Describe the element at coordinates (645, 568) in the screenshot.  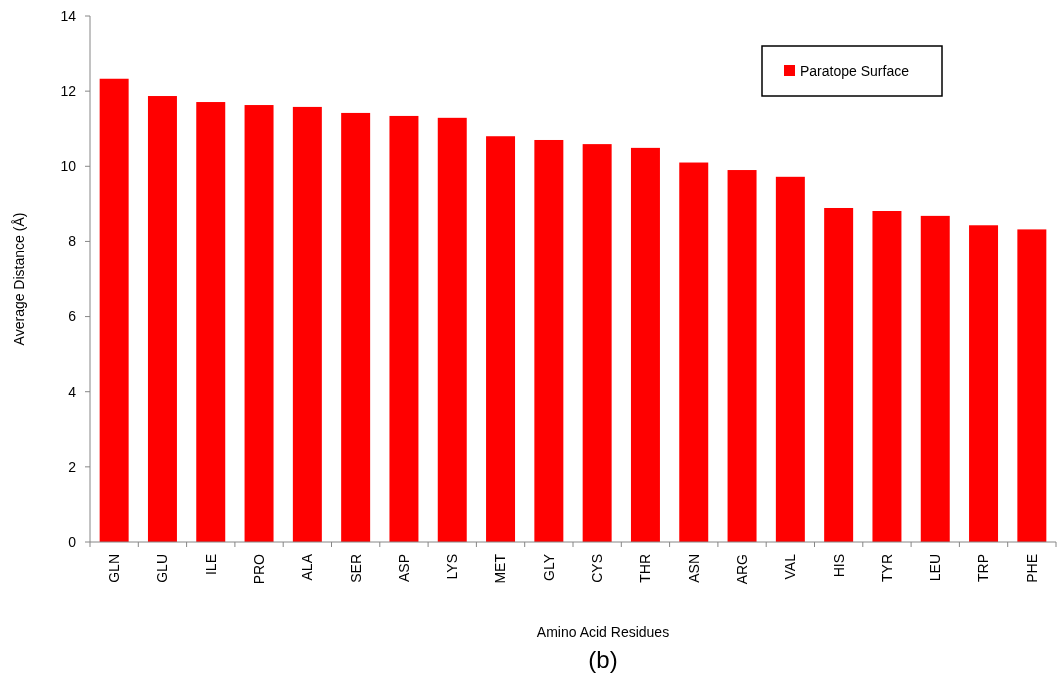
I see `x-tick-label: THR` at that location.